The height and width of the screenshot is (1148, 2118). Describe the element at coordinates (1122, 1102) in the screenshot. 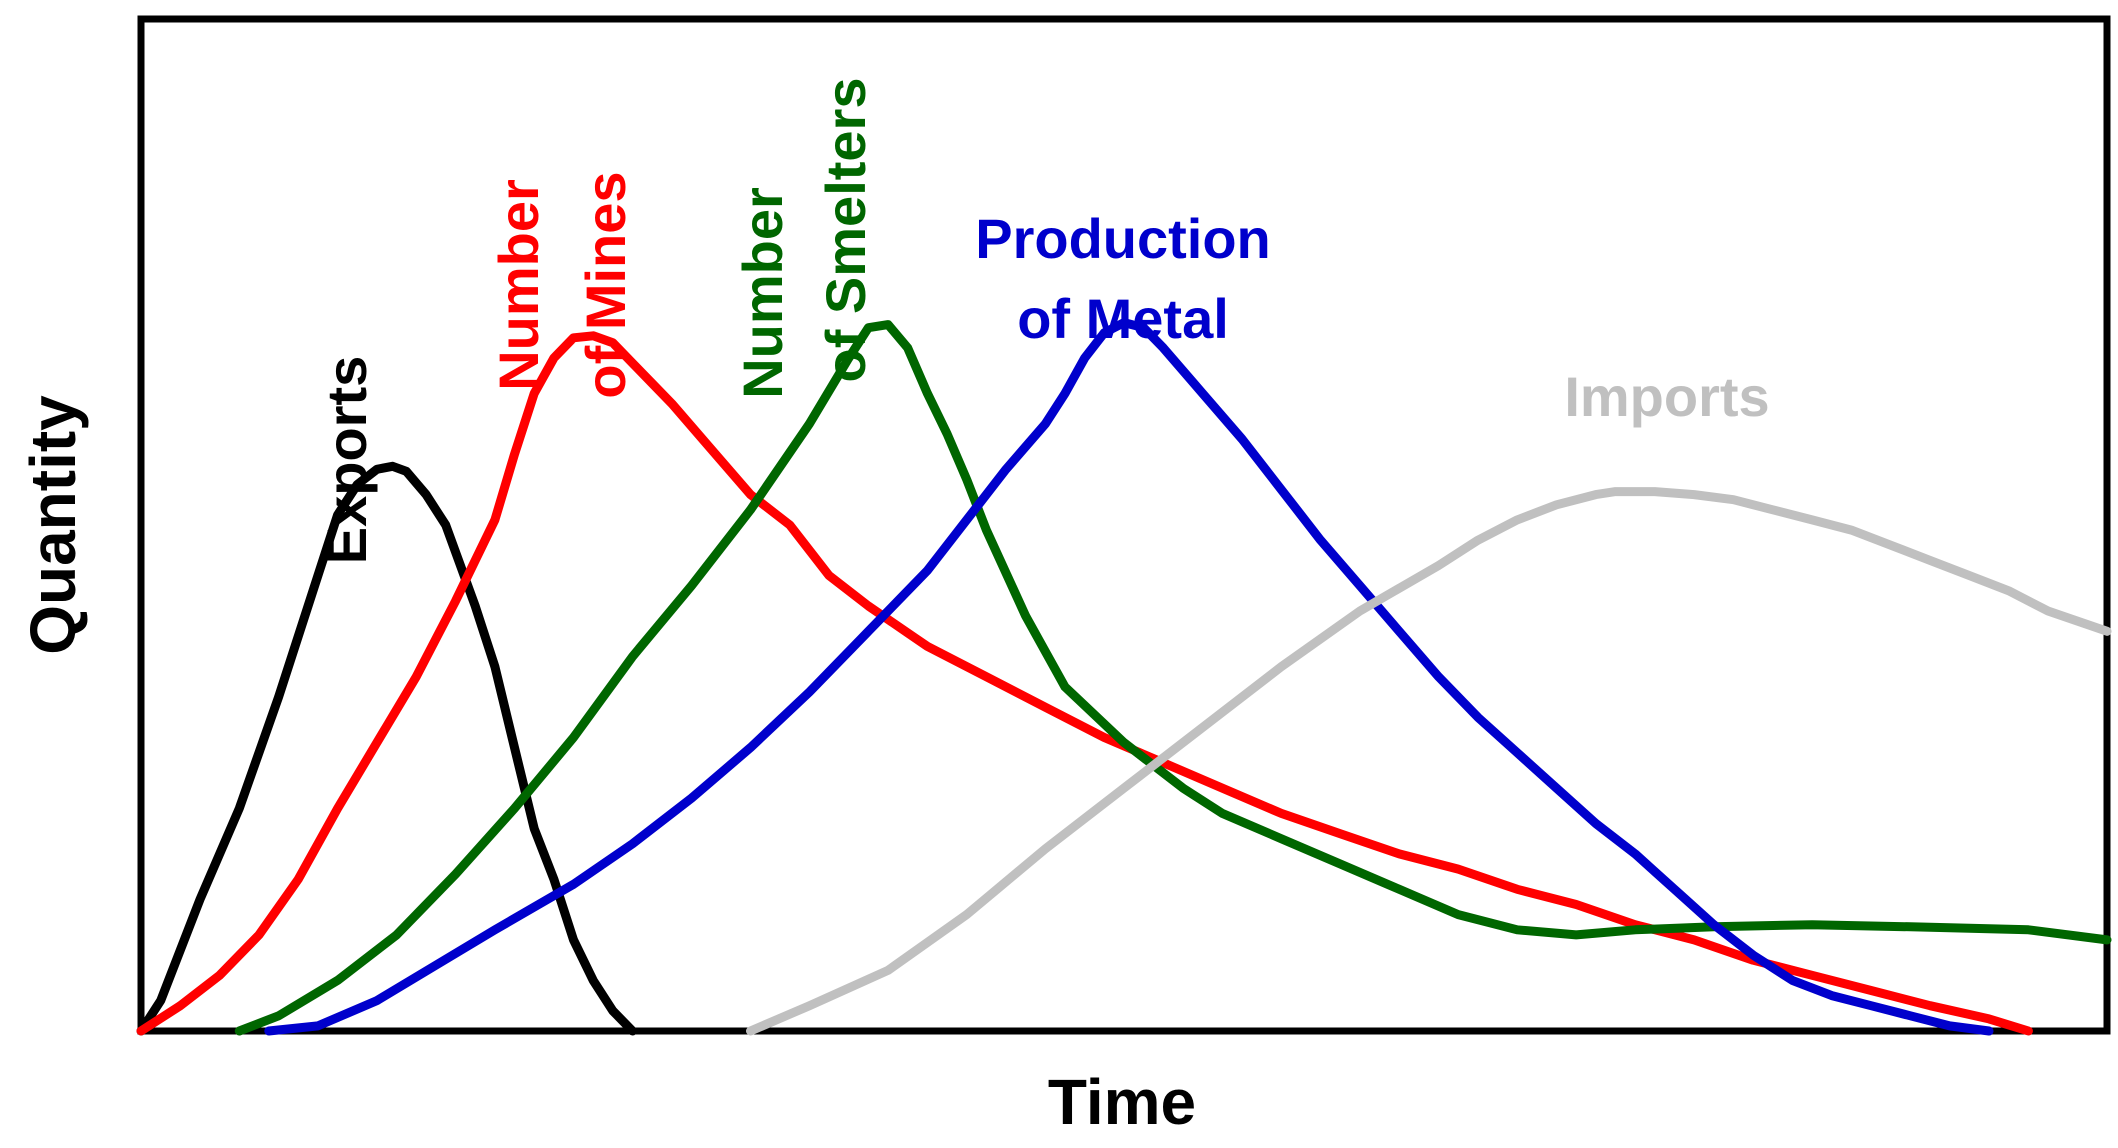

I see `x-axis-title: Time` at that location.